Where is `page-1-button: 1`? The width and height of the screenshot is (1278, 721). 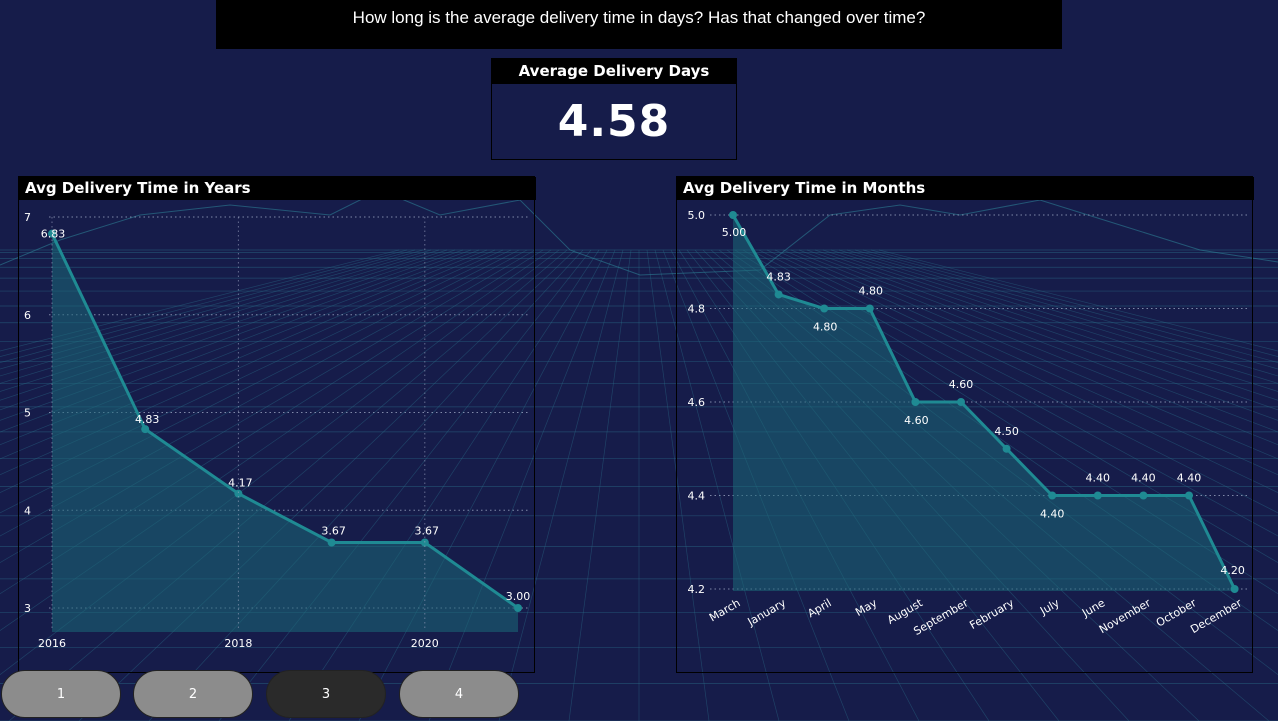
page-1-button: 1 is located at coordinates (61, 694).